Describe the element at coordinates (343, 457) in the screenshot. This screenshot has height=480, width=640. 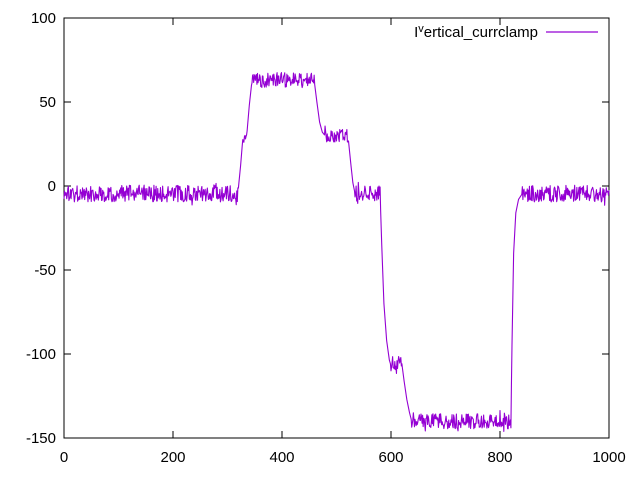
I see `x-axis-tick-labels: 0 200 400 600 800 1000` at that location.